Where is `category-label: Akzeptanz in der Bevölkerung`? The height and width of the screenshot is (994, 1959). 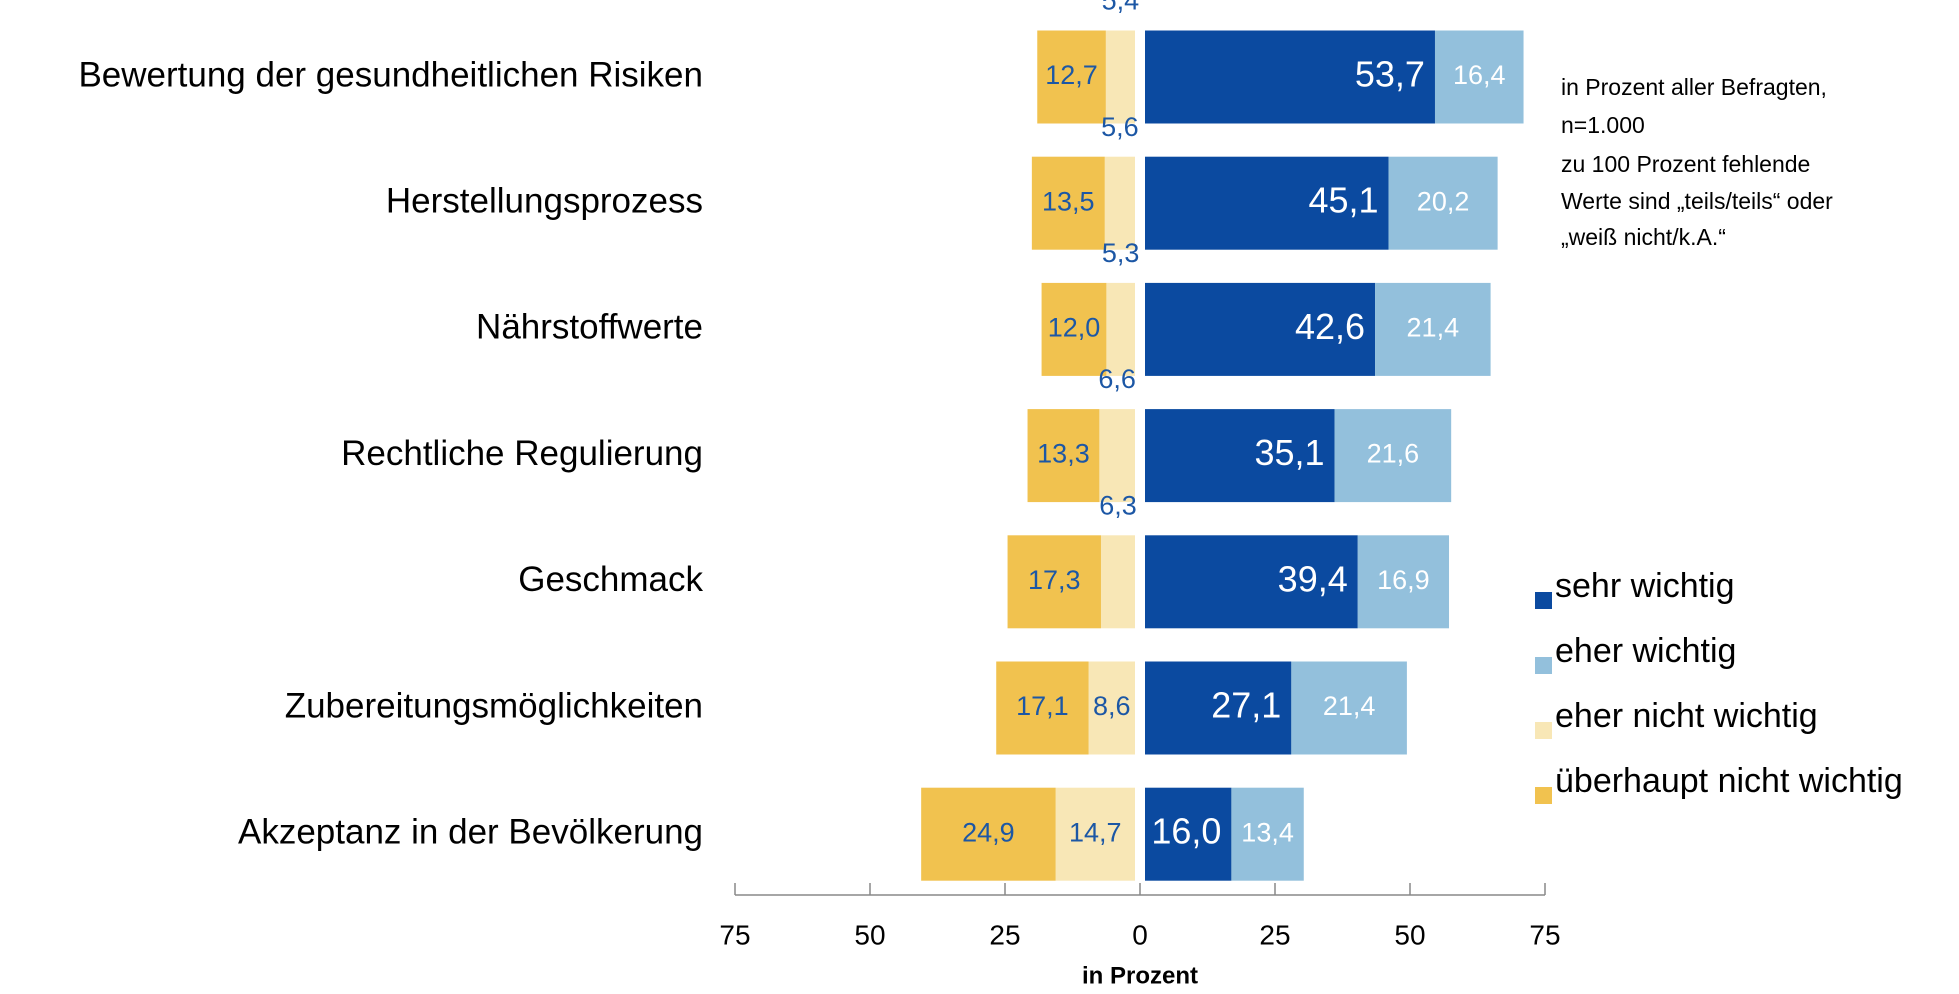
category-label: Akzeptanz in der Bevölkerung is located at coordinates (470, 831).